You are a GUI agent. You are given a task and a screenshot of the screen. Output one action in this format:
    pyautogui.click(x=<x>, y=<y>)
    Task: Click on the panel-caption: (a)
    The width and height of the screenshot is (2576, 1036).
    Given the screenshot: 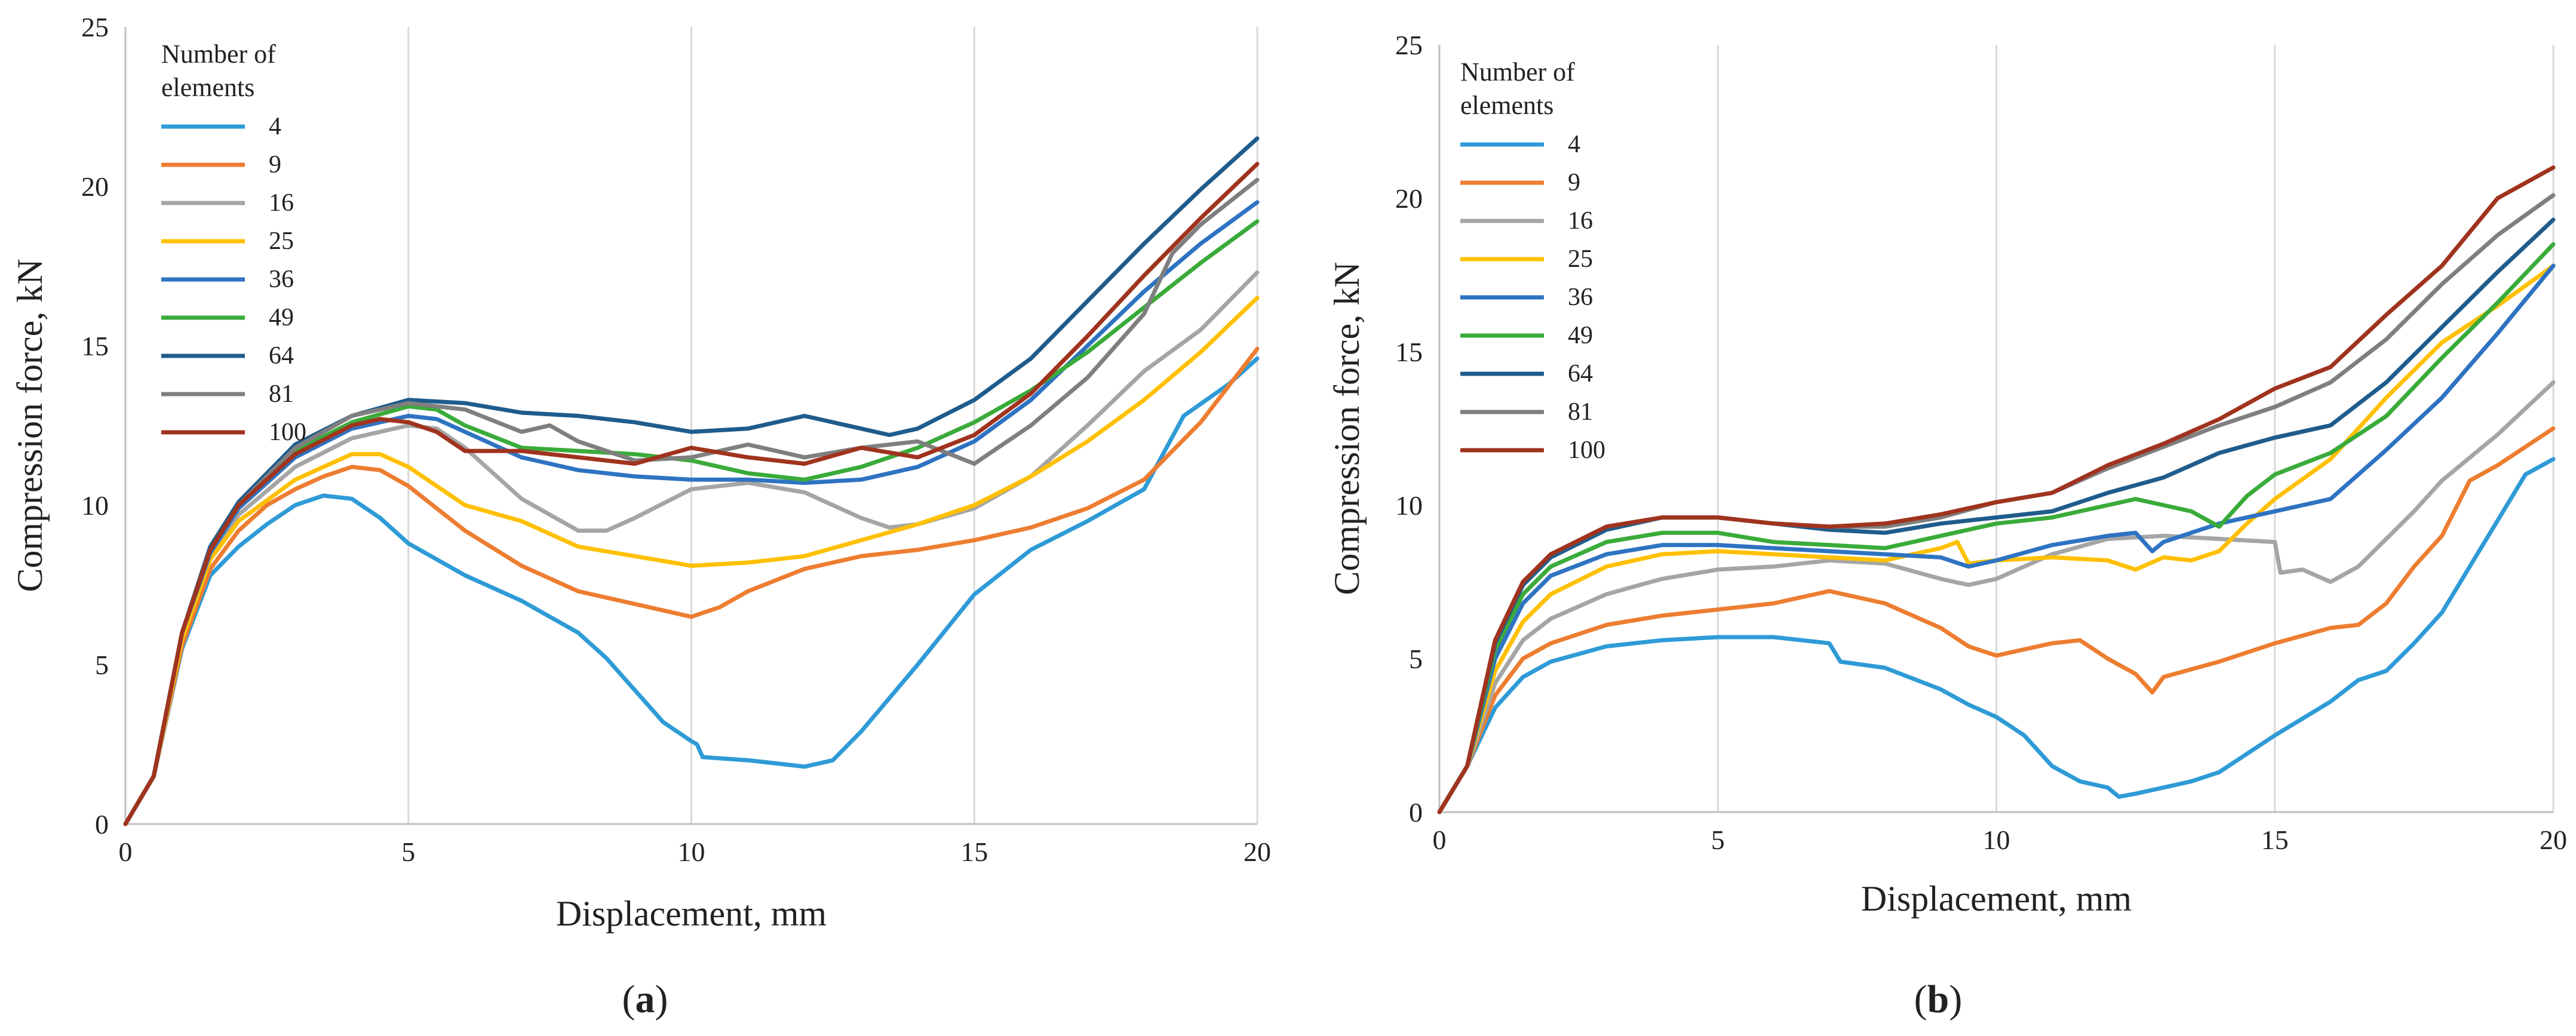 What is the action you would take?
    pyautogui.click(x=645, y=999)
    